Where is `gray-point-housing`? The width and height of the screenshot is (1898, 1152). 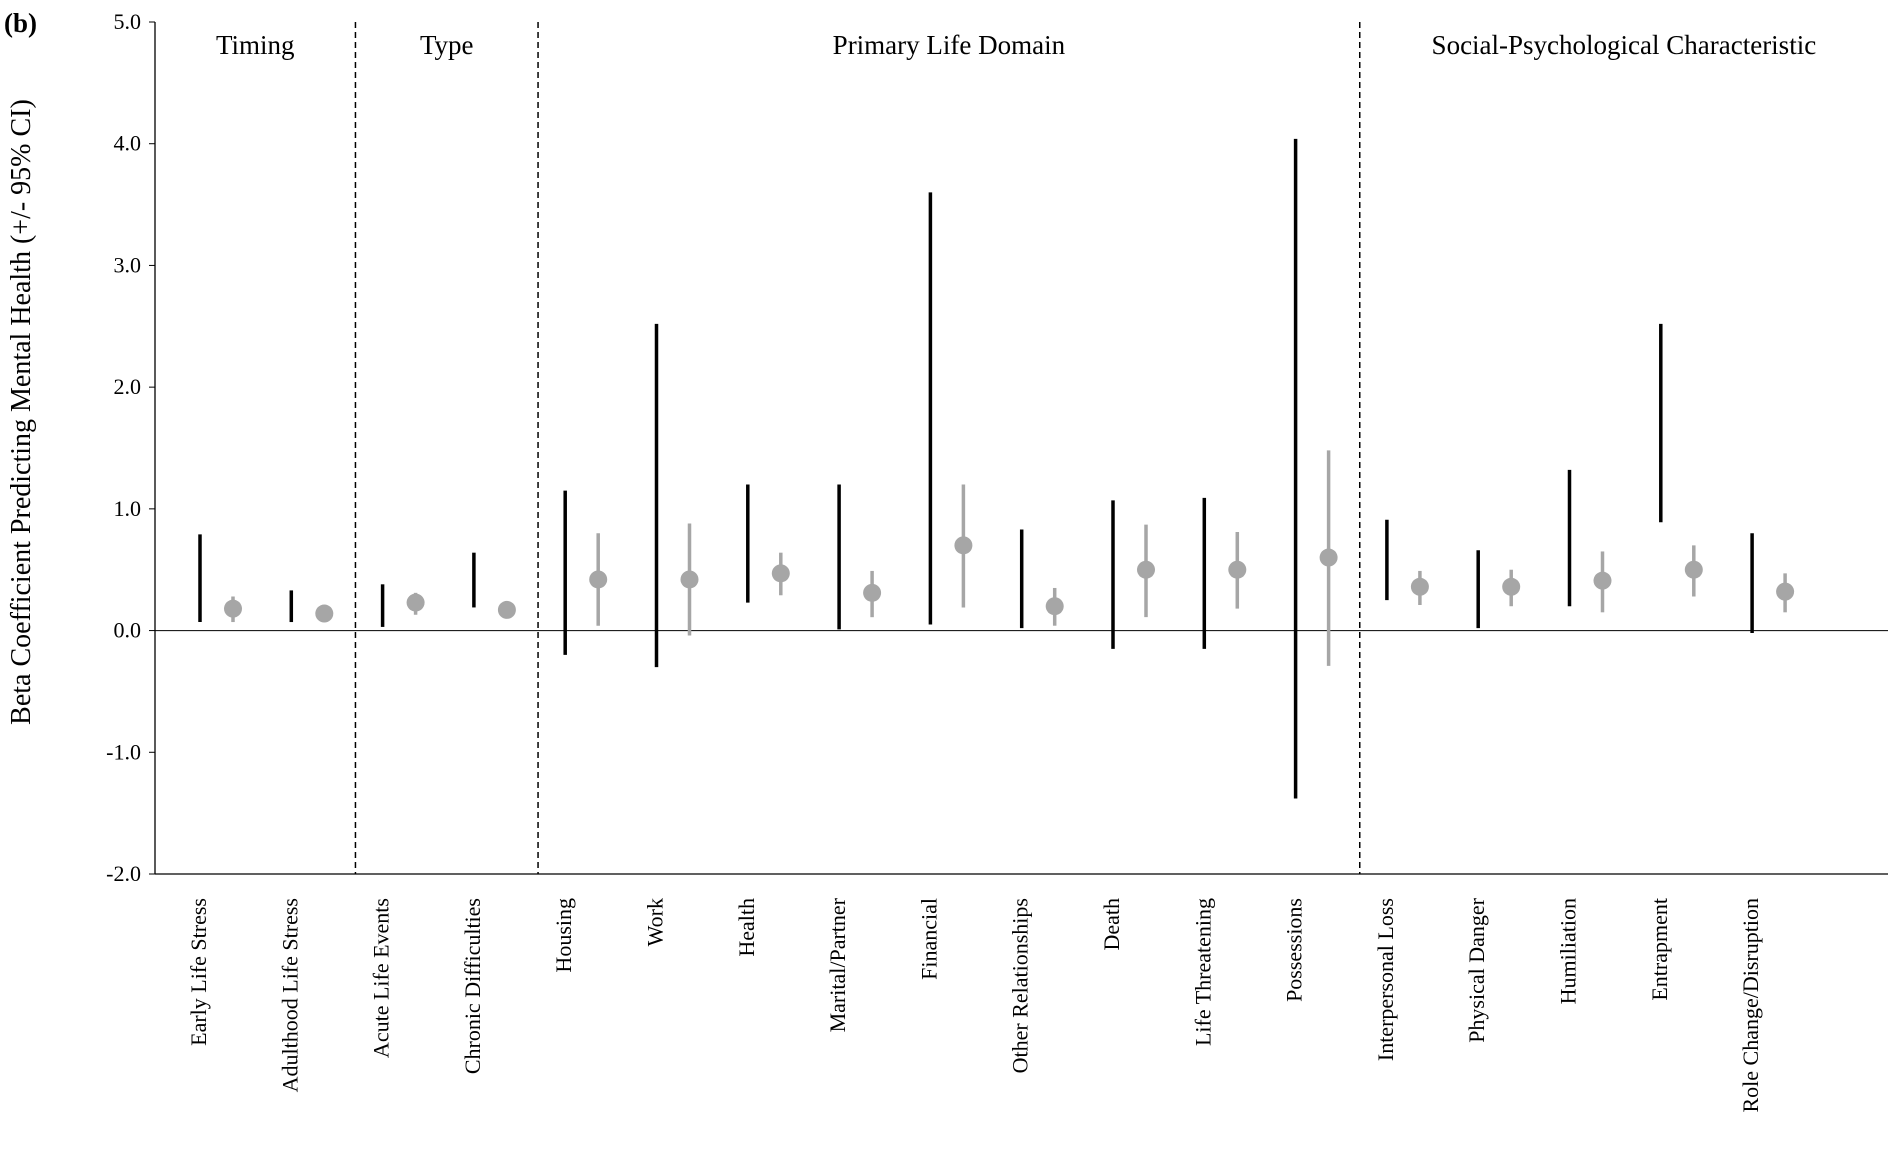 gray-point-housing is located at coordinates (598, 579).